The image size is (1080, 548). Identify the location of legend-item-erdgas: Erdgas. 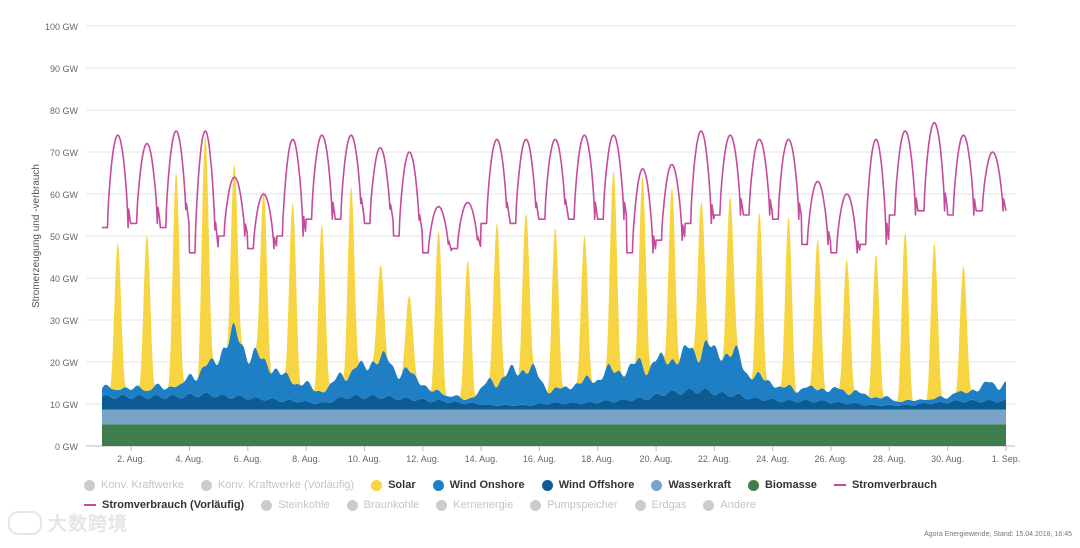
(660, 505).